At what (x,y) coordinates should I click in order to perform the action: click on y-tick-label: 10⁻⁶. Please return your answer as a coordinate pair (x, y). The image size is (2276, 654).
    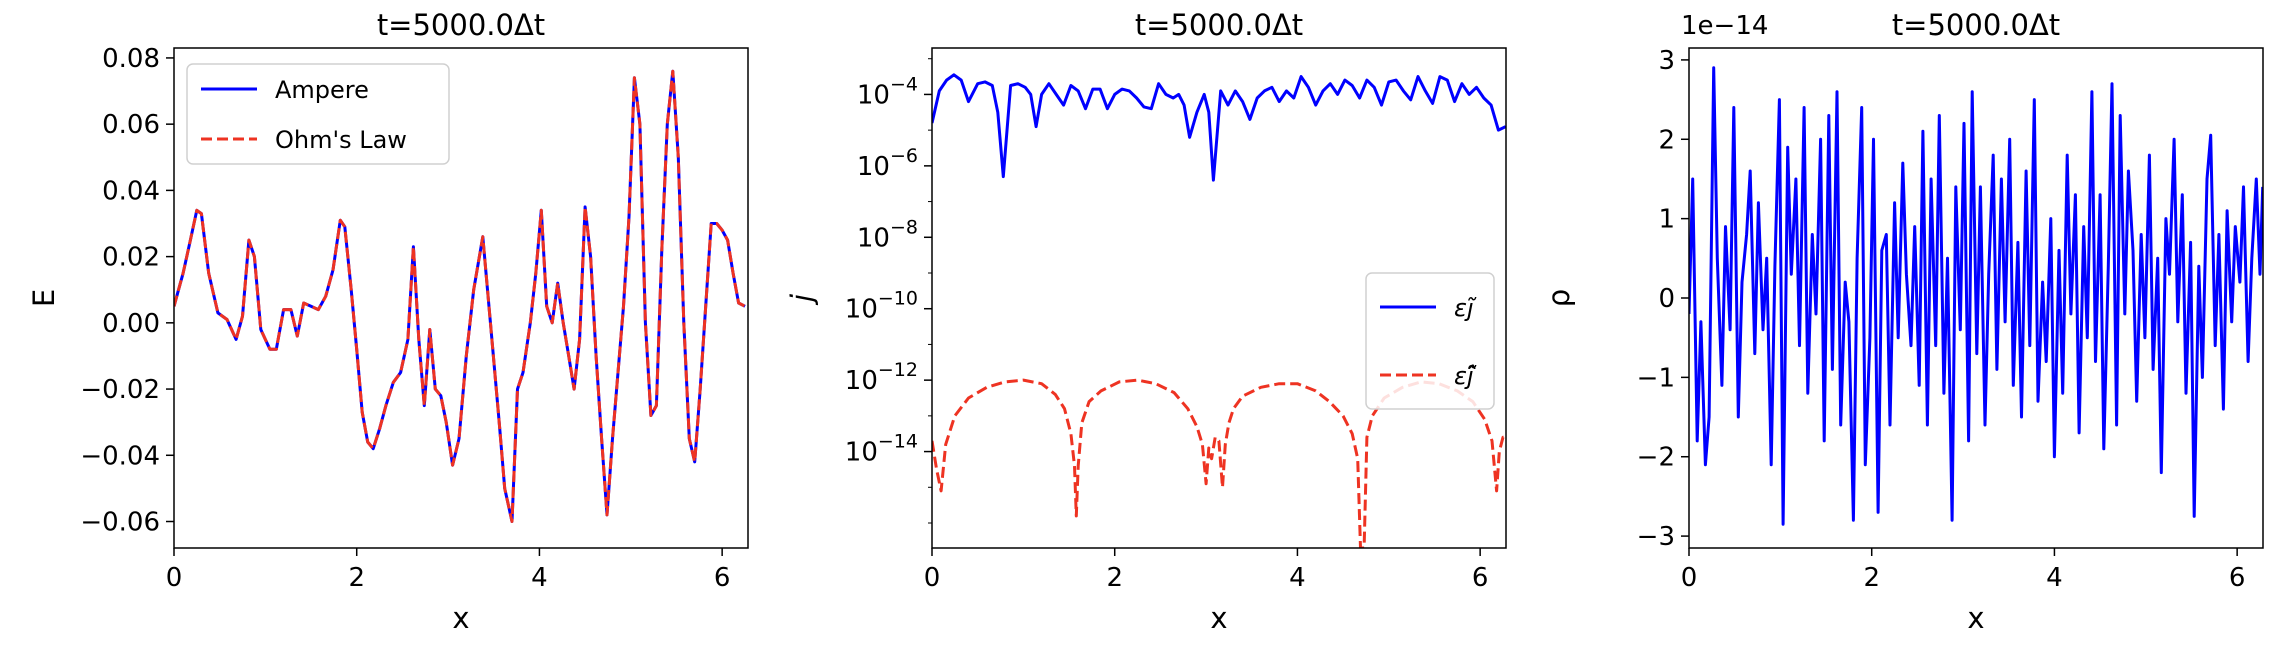
    Looking at the image, I should click on (887, 163).